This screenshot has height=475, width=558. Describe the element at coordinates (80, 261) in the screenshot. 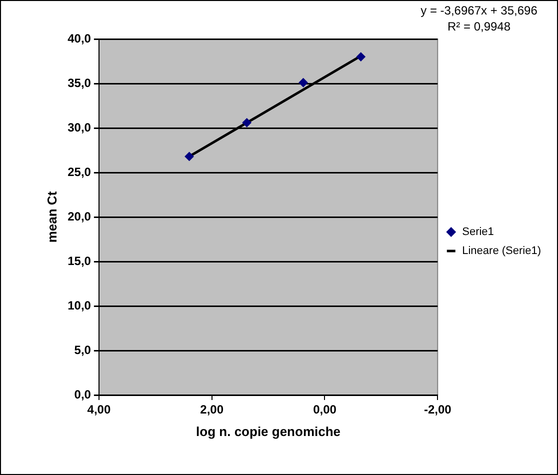

I see `y-tick-label: 15,0` at that location.